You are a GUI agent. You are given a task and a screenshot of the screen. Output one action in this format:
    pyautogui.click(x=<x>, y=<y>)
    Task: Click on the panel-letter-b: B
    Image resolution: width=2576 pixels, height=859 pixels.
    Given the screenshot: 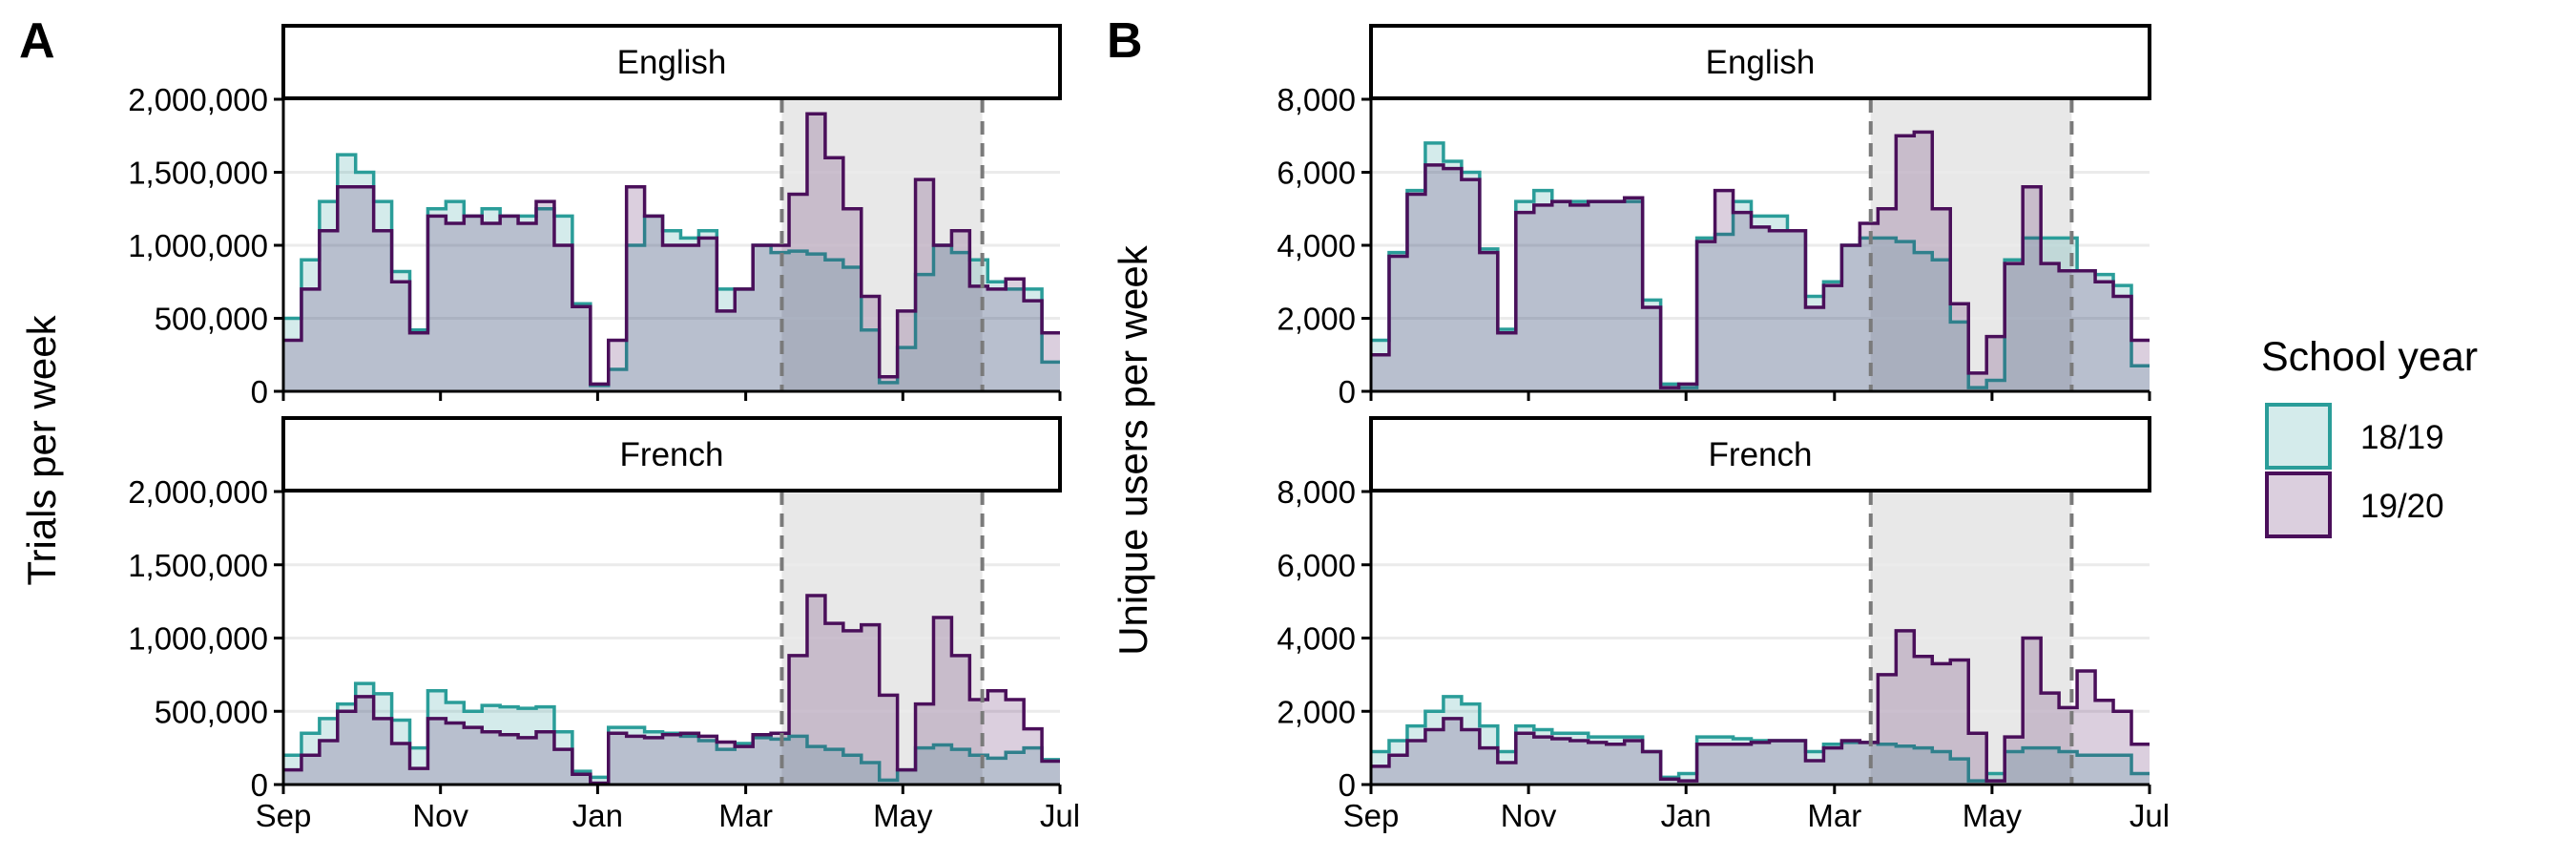 What is the action you would take?
    pyautogui.click(x=1125, y=41)
    